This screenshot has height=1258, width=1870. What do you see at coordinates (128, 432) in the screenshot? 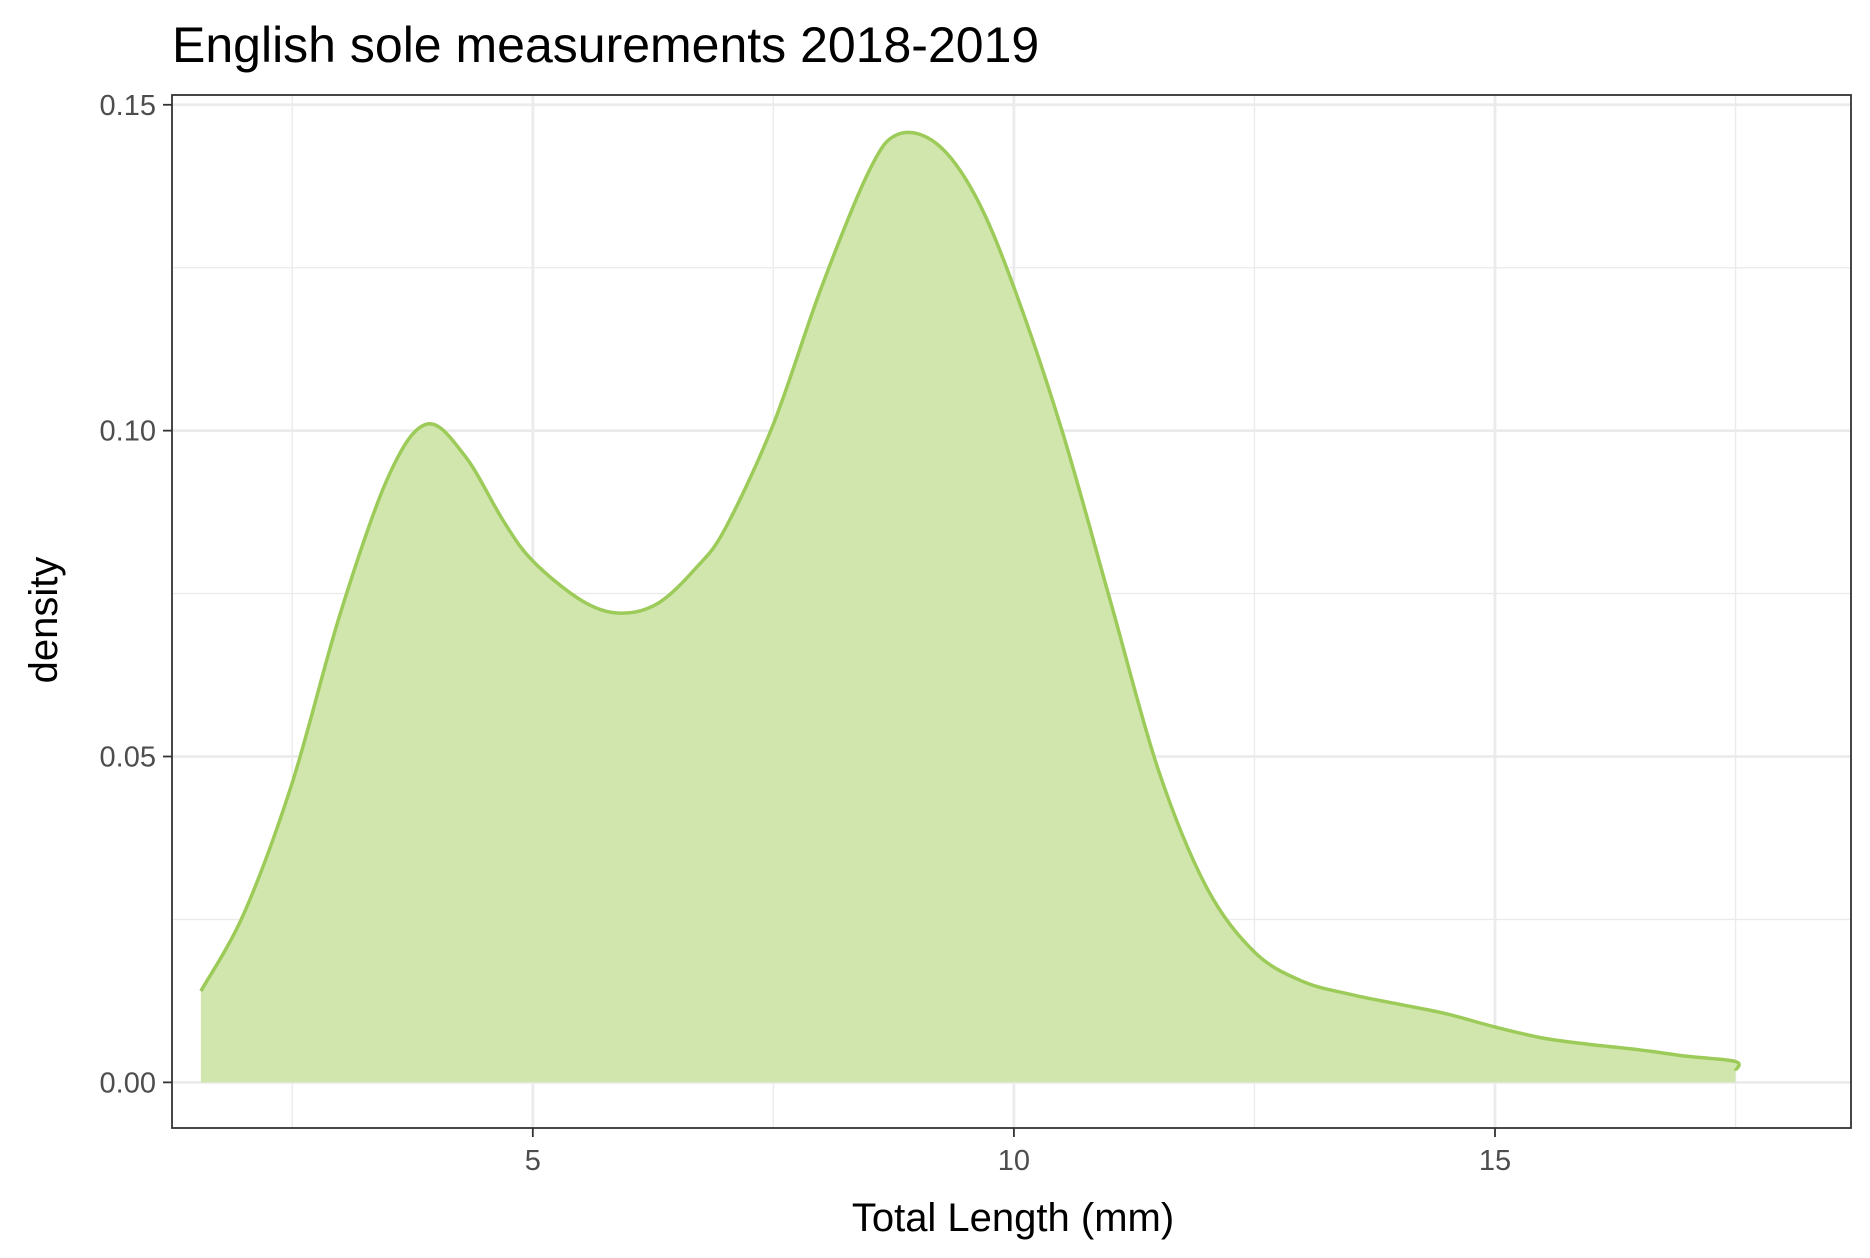
I see `y-tick-label: 0.10` at bounding box center [128, 432].